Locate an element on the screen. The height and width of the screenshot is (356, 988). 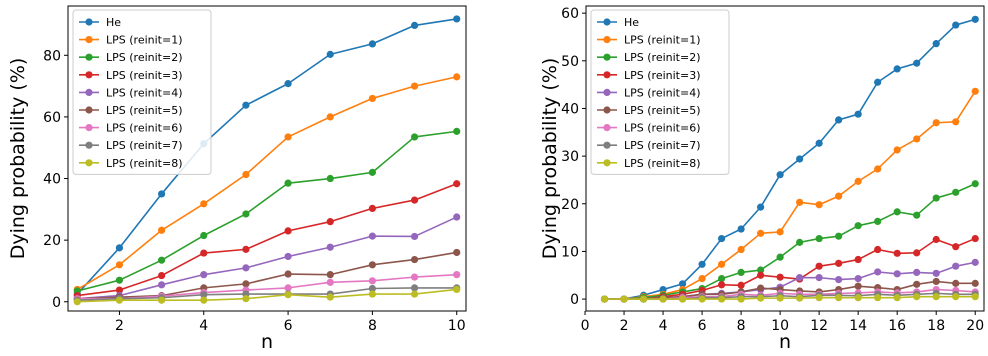
y-tick-label: 20 is located at coordinates (570, 205).